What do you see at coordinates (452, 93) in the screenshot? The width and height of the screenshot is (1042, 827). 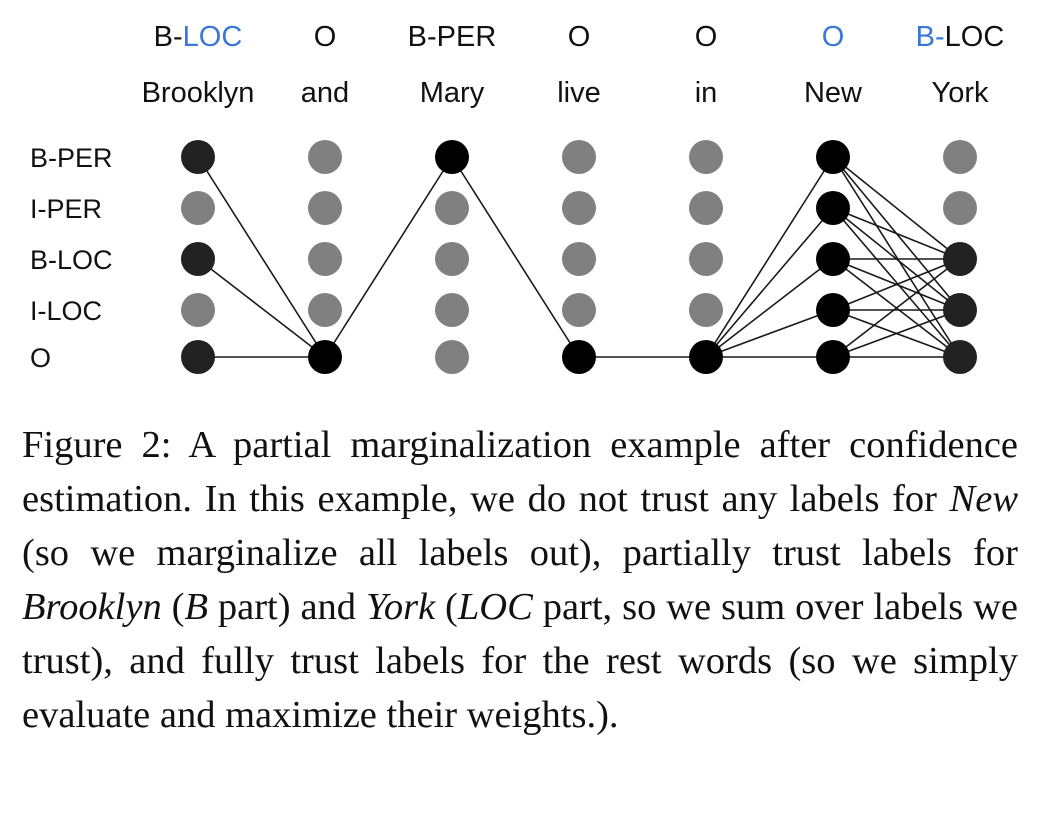 I see `word-label: Mary` at bounding box center [452, 93].